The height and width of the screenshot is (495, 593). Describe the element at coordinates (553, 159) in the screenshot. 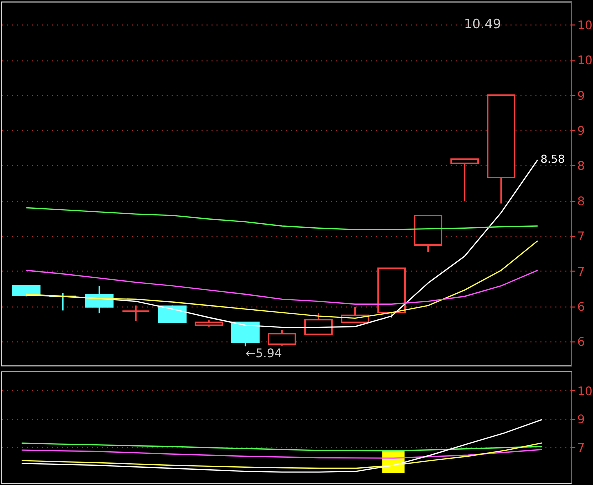

I see `annotation: 8.58` at that location.